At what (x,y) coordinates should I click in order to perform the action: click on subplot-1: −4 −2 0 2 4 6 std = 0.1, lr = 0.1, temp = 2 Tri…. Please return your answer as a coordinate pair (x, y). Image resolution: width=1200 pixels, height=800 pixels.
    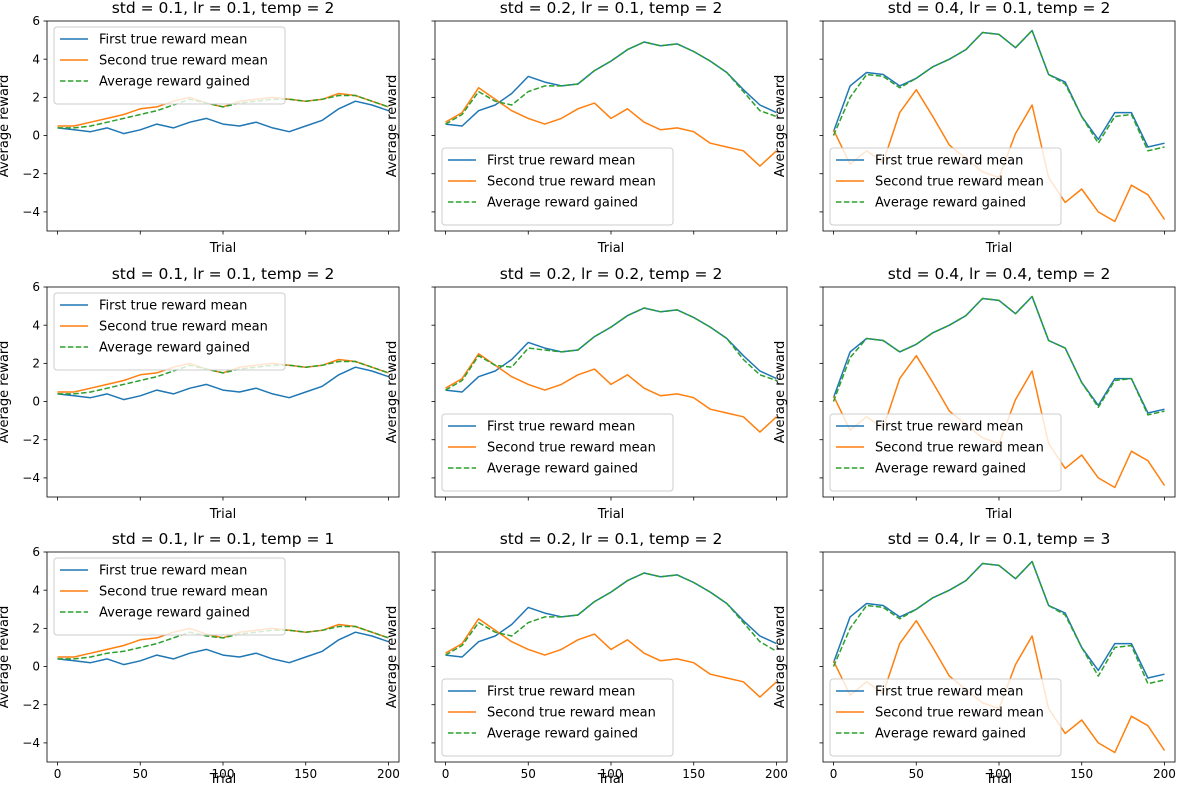
    Looking at the image, I should click on (200, 128).